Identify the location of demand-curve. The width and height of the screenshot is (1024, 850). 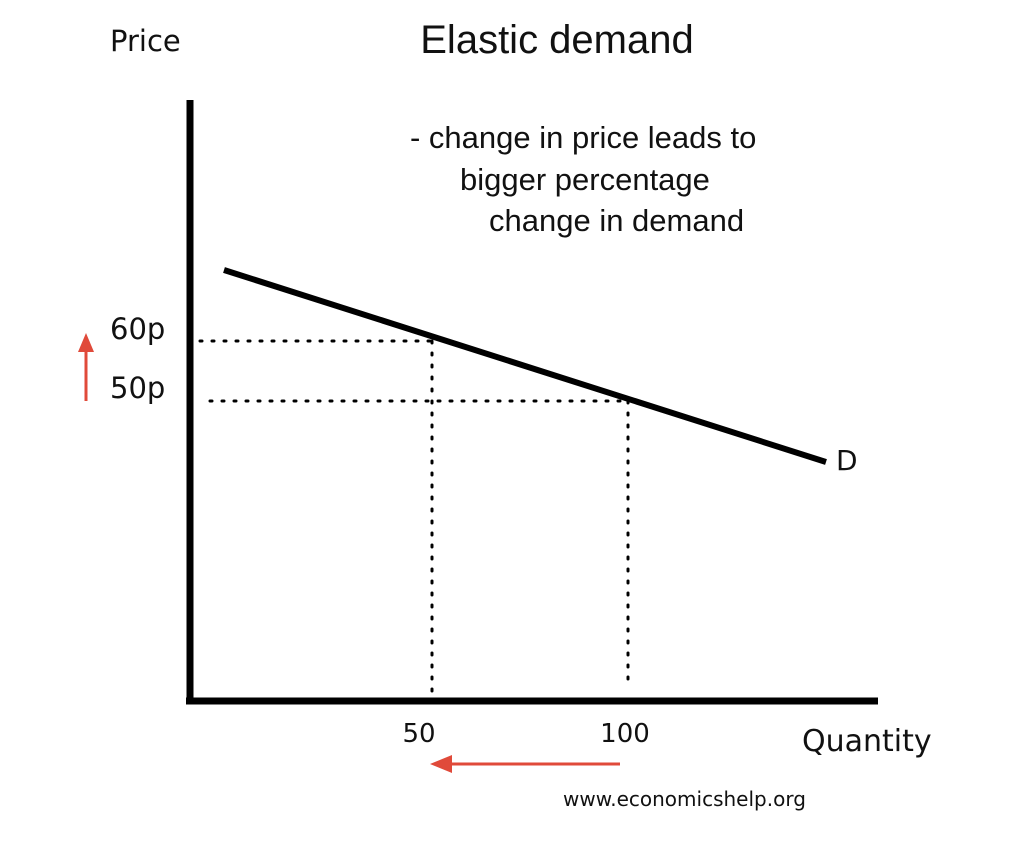
(525, 366).